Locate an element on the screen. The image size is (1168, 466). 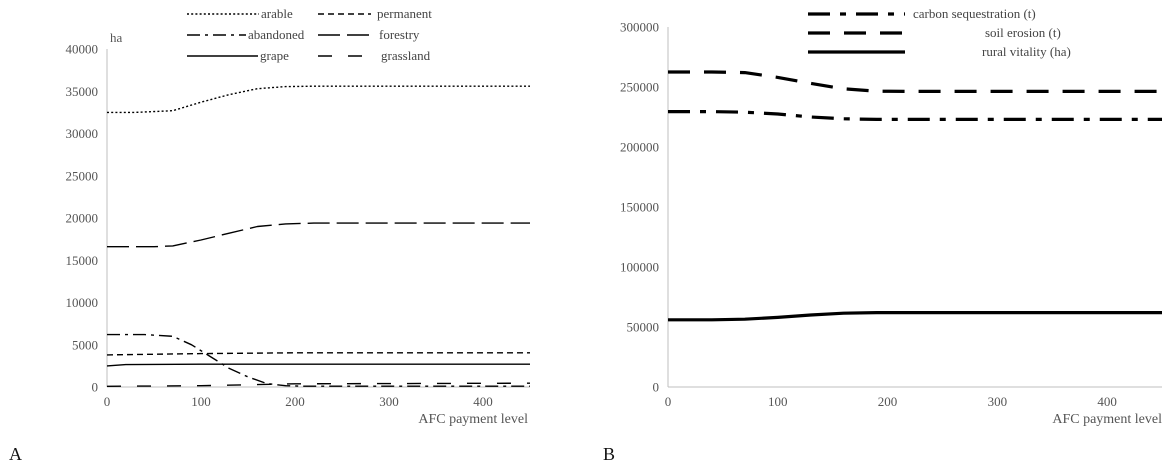
series-line-rural-vitality-ha- is located at coordinates (915, 316).